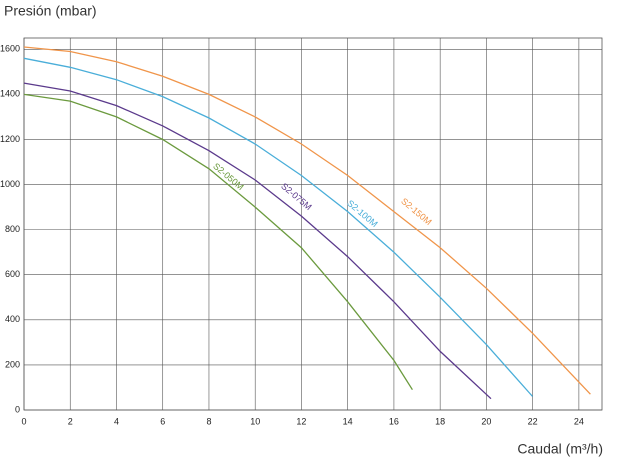  I want to click on x-tick-label: 22, so click(533, 421).